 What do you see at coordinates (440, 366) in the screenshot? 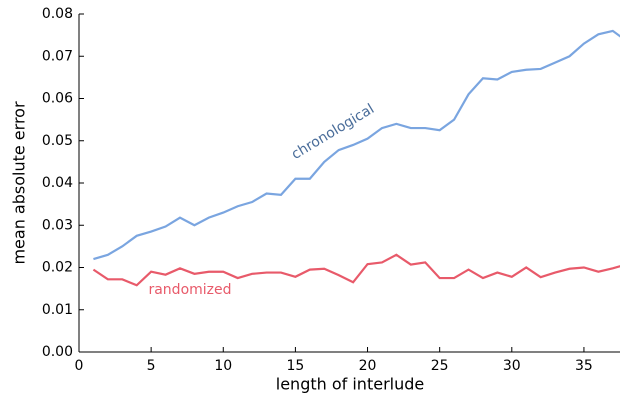
I see `x-tick-label: 25` at bounding box center [440, 366].